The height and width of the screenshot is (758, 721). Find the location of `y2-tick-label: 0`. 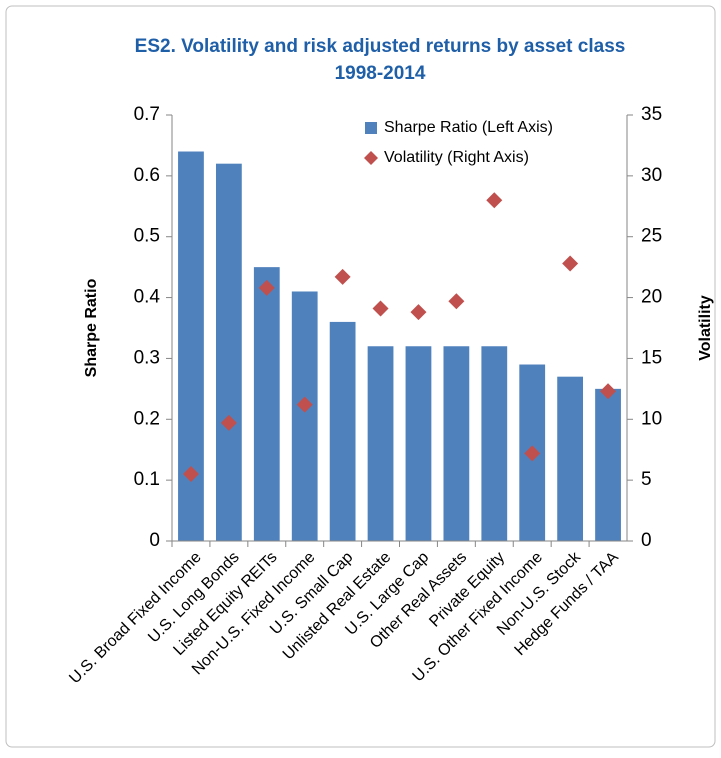

y2-tick-label: 0 is located at coordinates (646, 540).